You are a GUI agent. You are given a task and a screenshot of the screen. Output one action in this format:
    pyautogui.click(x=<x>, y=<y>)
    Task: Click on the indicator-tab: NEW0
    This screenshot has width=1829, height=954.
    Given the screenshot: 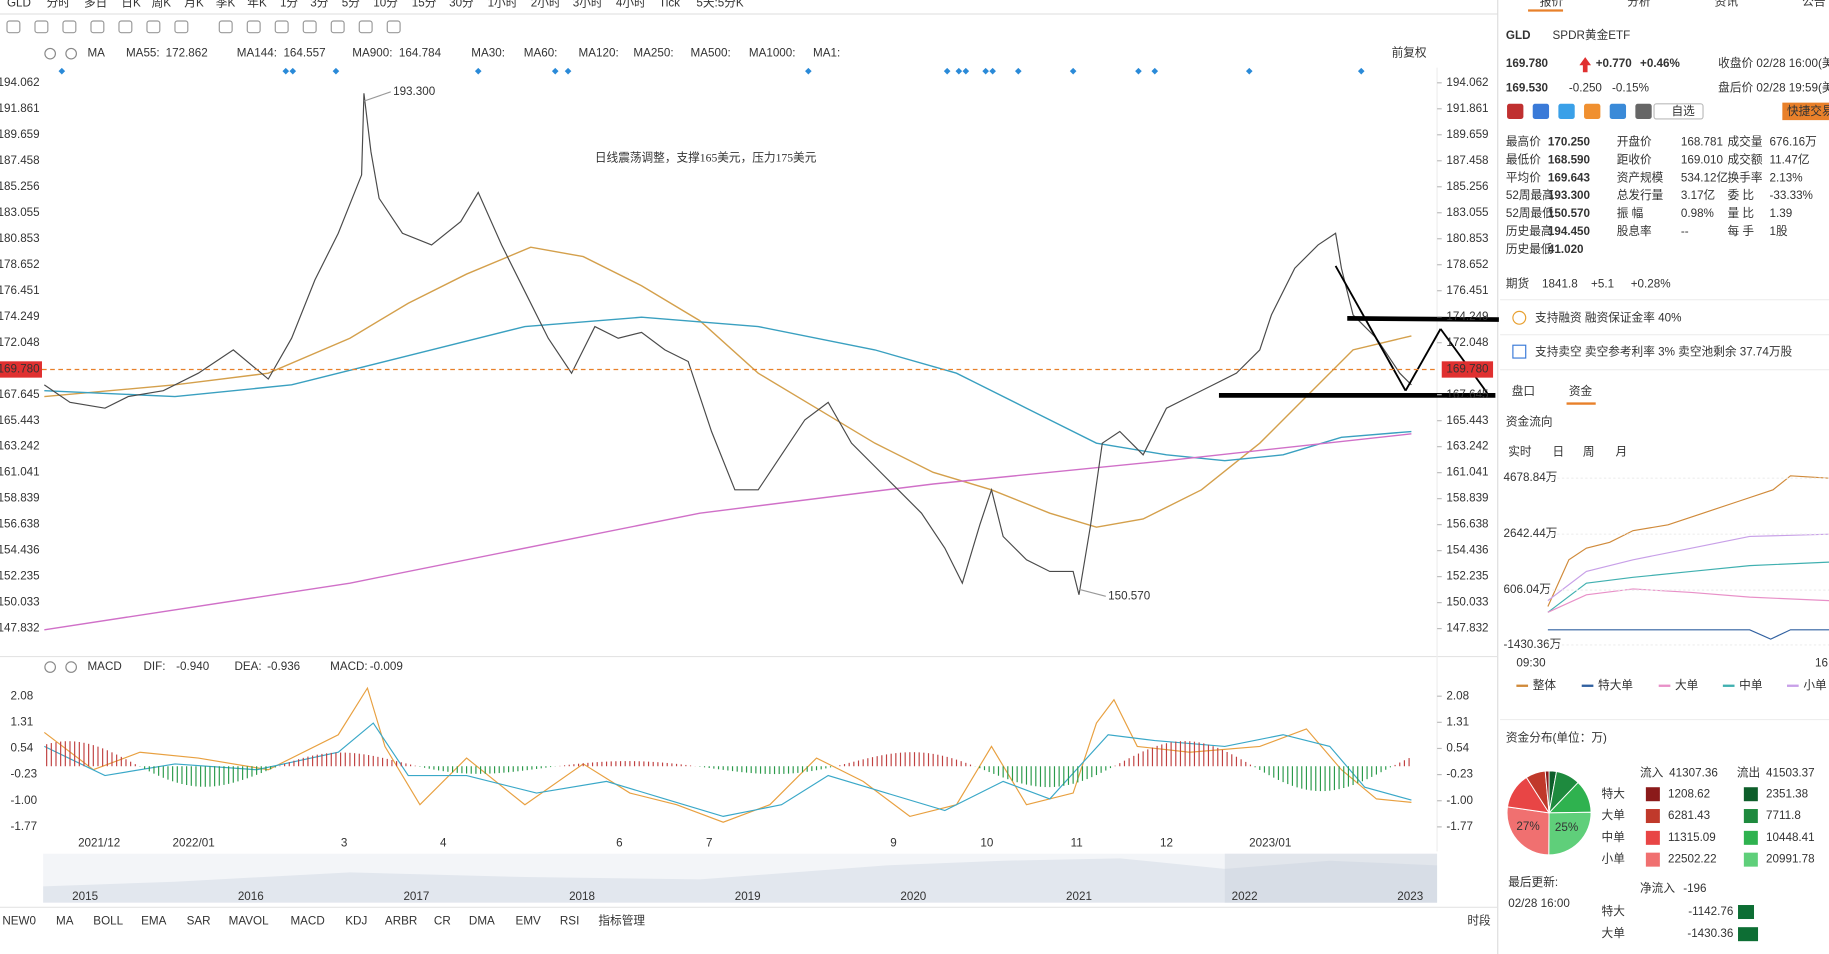 What is the action you would take?
    pyautogui.click(x=19, y=920)
    